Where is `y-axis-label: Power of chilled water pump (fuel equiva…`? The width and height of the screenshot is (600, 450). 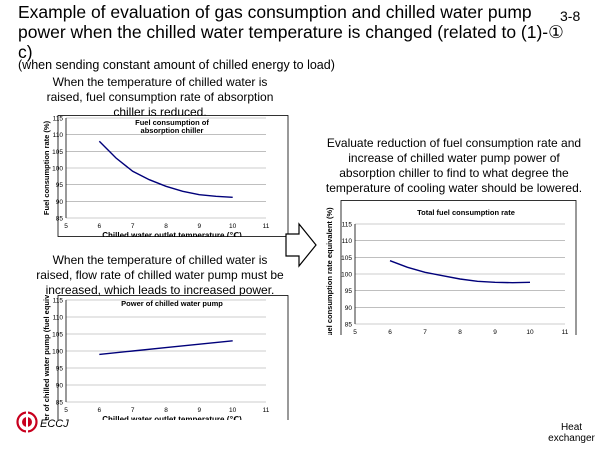 y-axis-label: Power of chilled water pump (fuel equiva… is located at coordinates (46, 357).